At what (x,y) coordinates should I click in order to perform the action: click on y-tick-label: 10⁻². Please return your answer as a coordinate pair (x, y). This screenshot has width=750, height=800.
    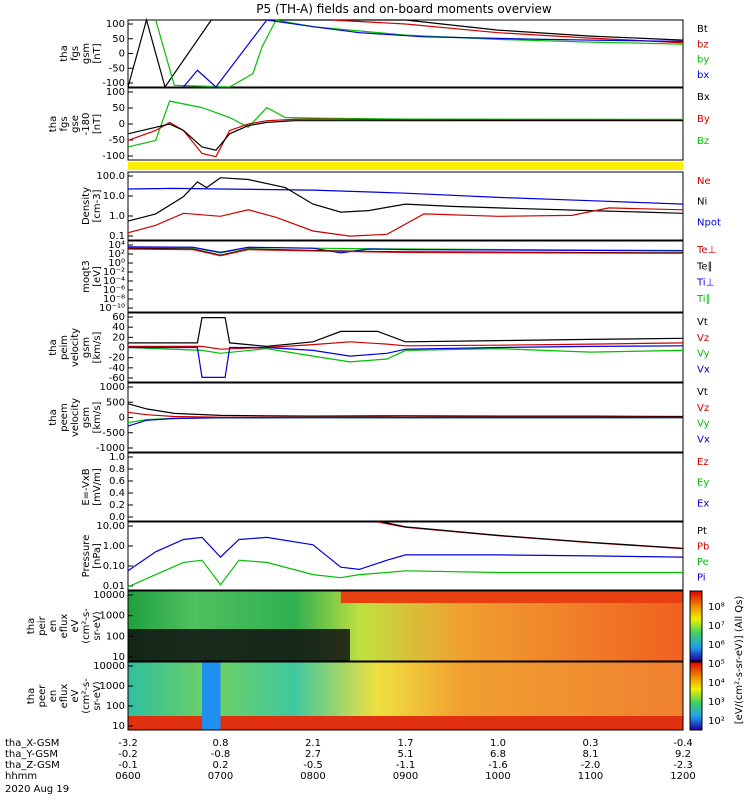
    Looking at the image, I should click on (114, 272).